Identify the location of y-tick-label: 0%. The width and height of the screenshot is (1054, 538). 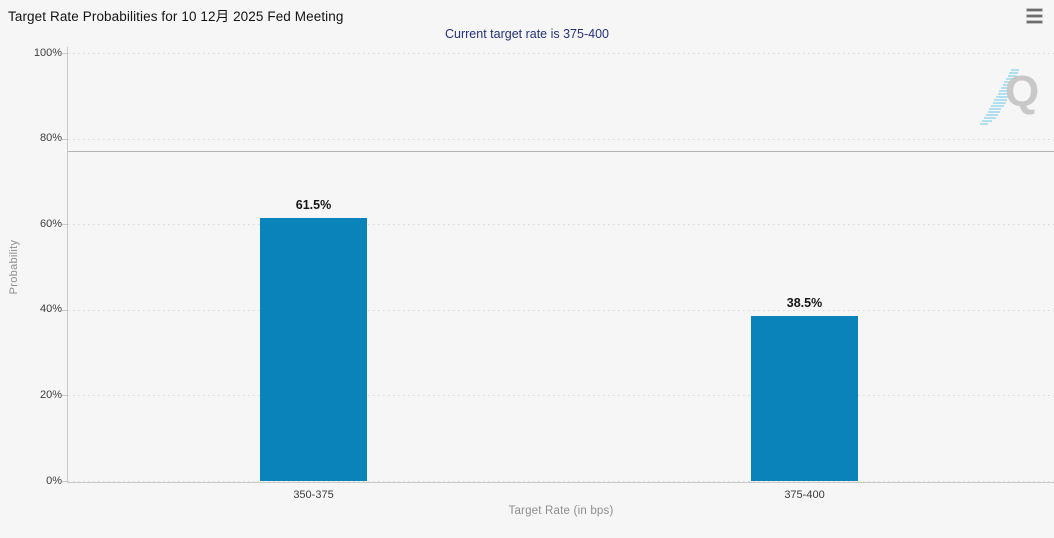
(54, 480).